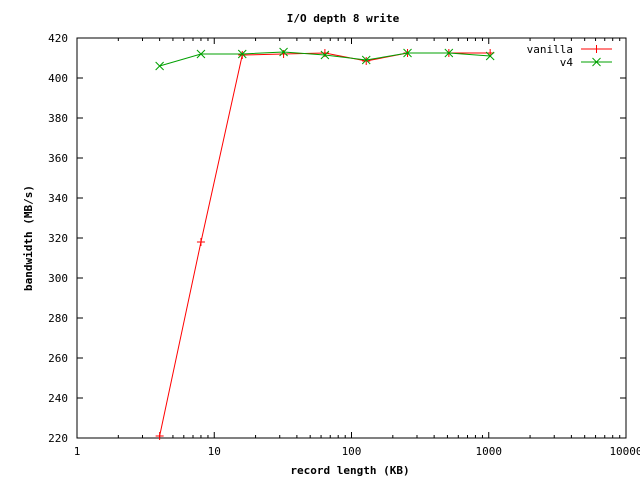 The width and height of the screenshot is (640, 480). I want to click on legend-marker-v4, so click(596, 62).